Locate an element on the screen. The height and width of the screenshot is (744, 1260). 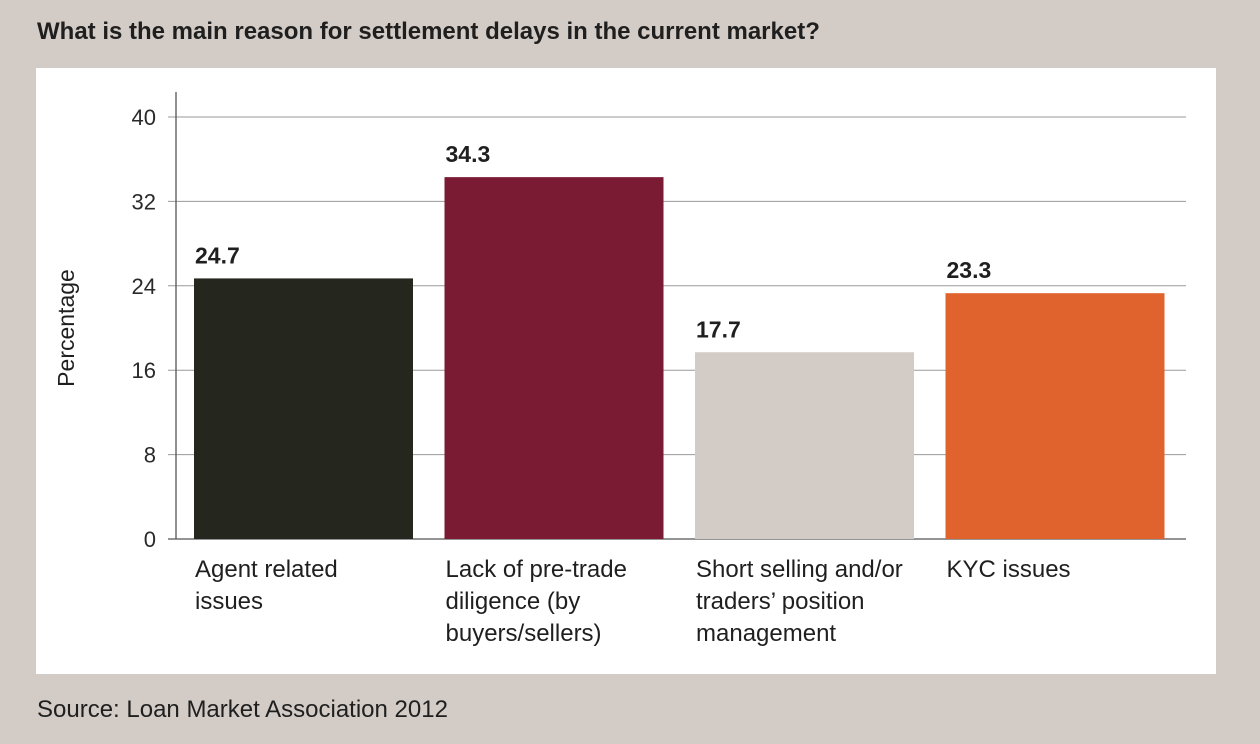
x-category-label: buyers/sellers) is located at coordinates (524, 633).